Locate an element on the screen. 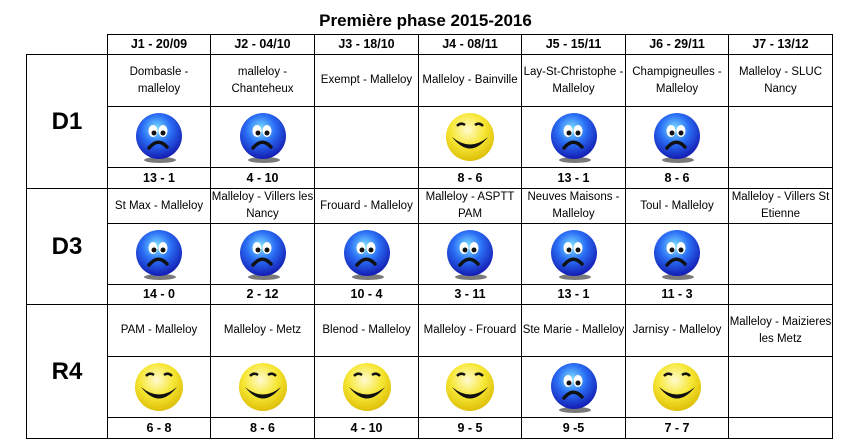  division-label: D3 is located at coordinates (67, 246).